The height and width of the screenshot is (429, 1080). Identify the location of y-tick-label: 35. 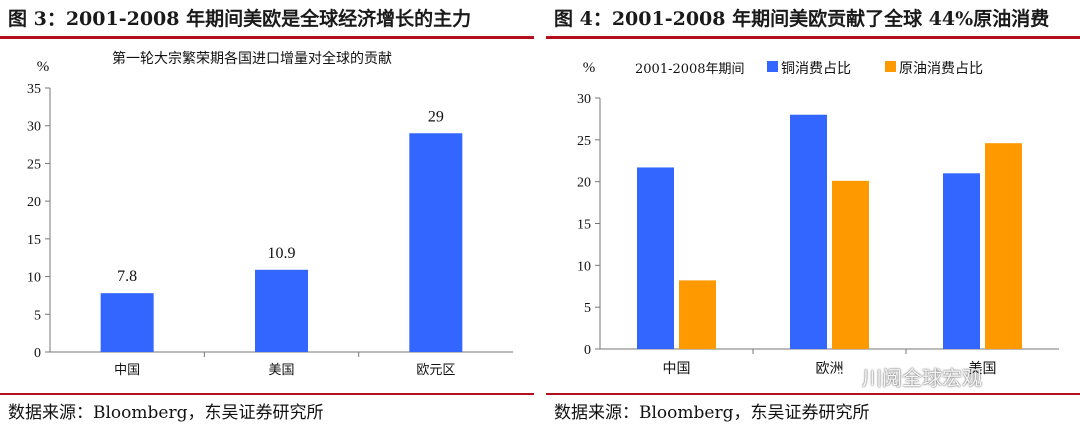
(34, 89).